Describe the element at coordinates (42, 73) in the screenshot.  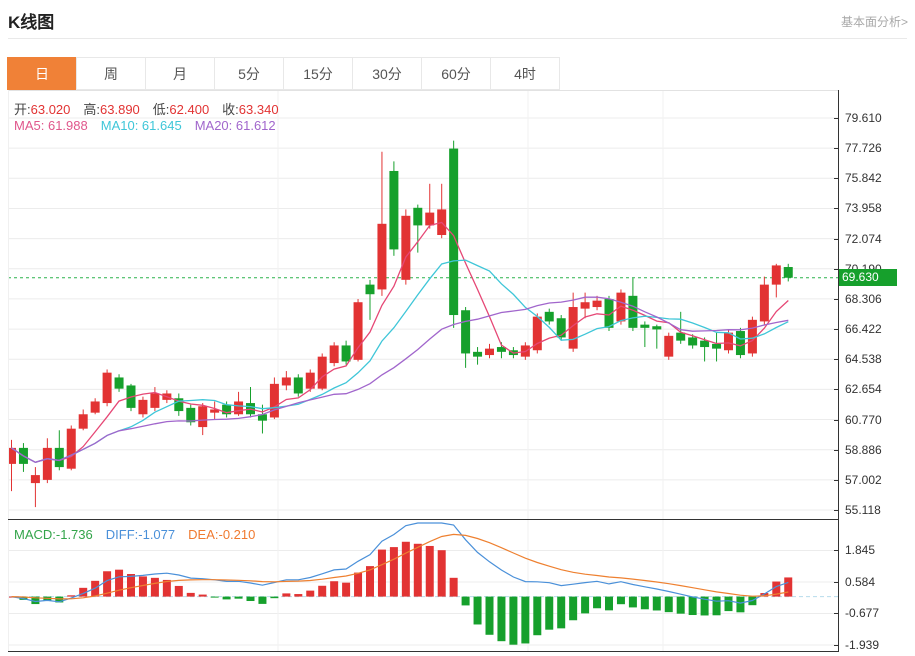
I see `tab-day: 日` at that location.